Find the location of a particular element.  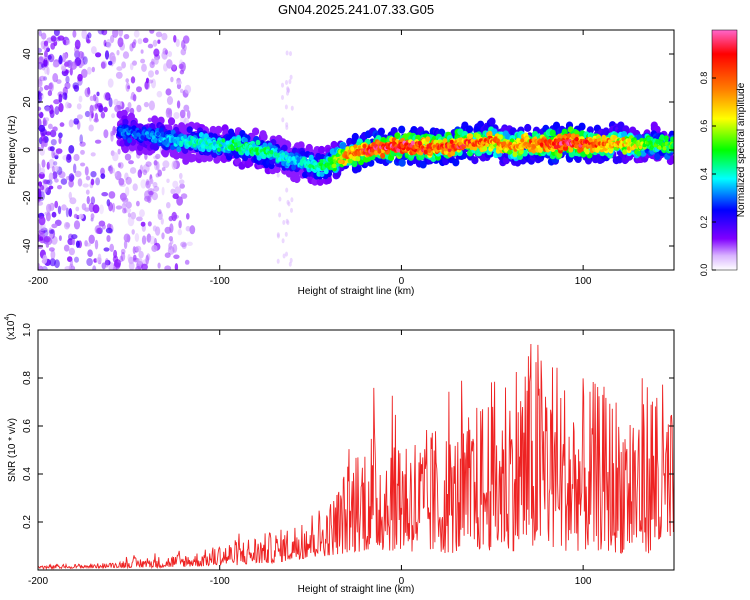

colorbar-tick-label: 0.8 is located at coordinates (704, 78).